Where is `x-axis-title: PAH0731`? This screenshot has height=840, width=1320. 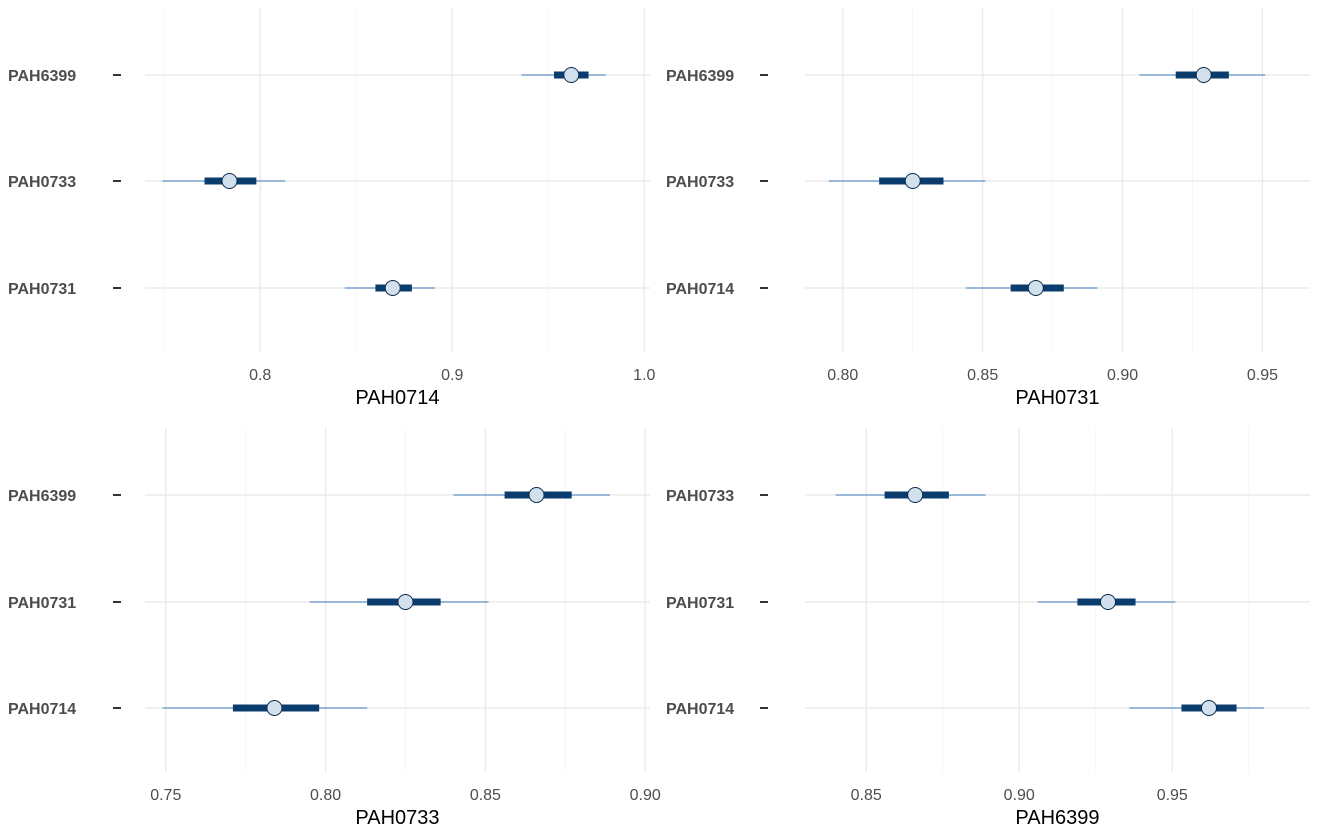
x-axis-title: PAH0731 is located at coordinates (1057, 398).